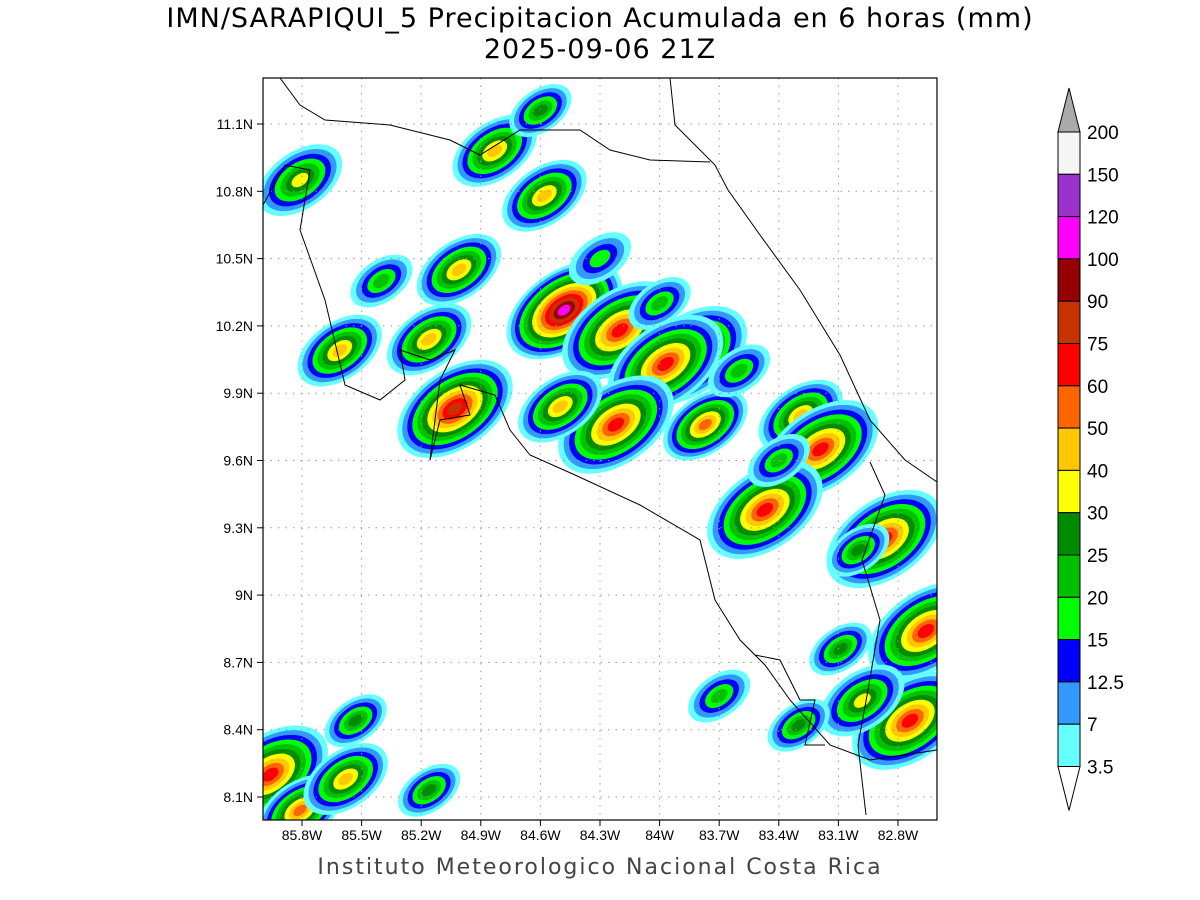 The width and height of the screenshot is (1200, 900). Describe the element at coordinates (1097, 556) in the screenshot. I see `colorbar-label: 25` at that location.